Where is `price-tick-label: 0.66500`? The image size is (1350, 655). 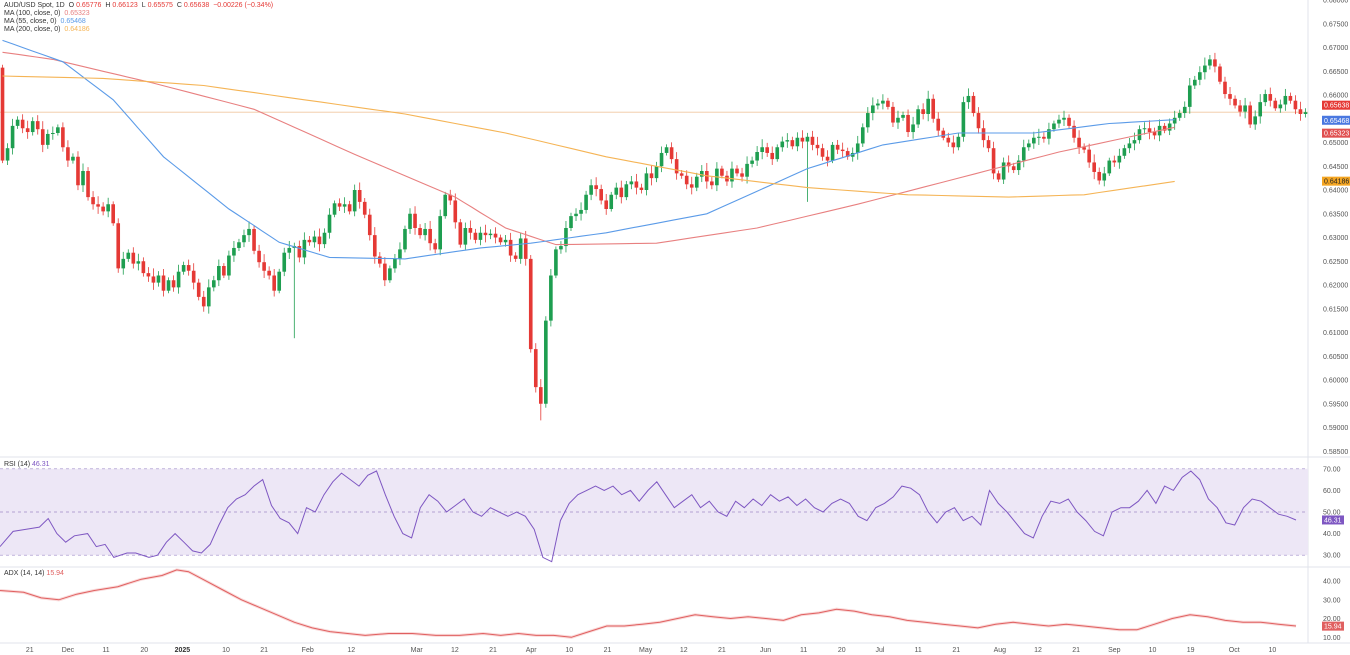 price-tick-label: 0.66500 is located at coordinates (1335, 72).